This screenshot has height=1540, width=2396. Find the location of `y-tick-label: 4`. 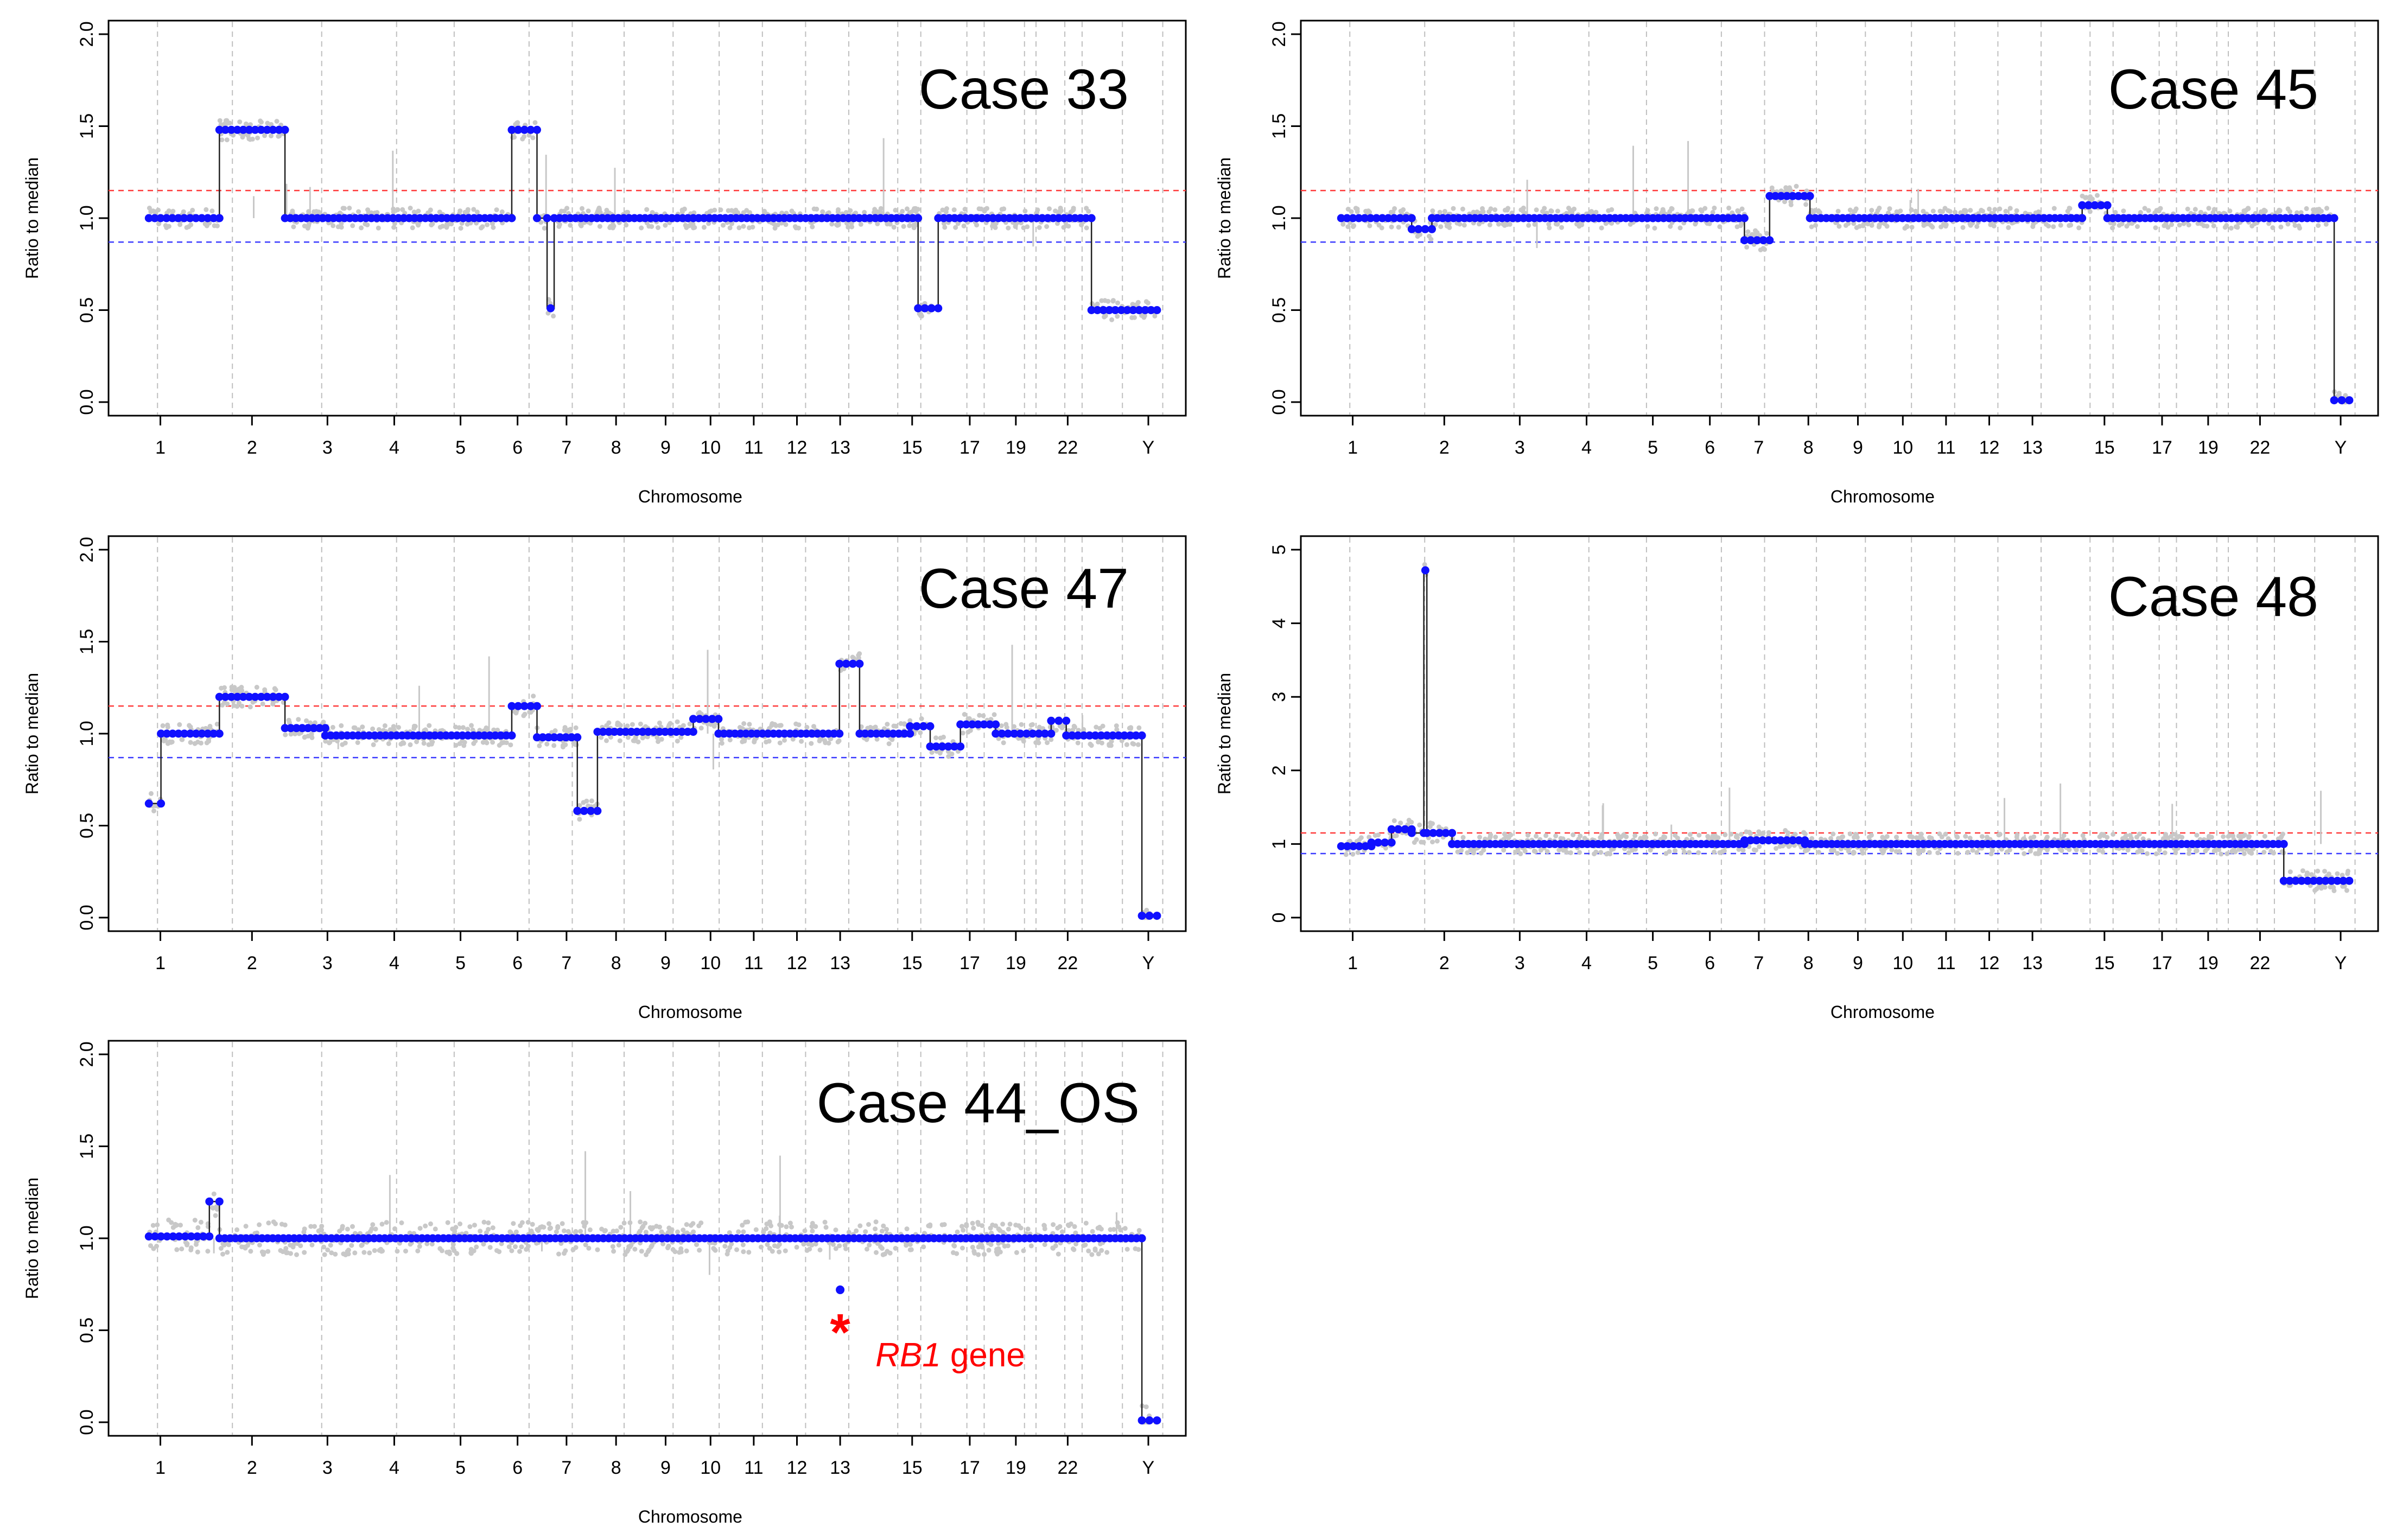

y-tick-label: 4 is located at coordinates (1279, 623).